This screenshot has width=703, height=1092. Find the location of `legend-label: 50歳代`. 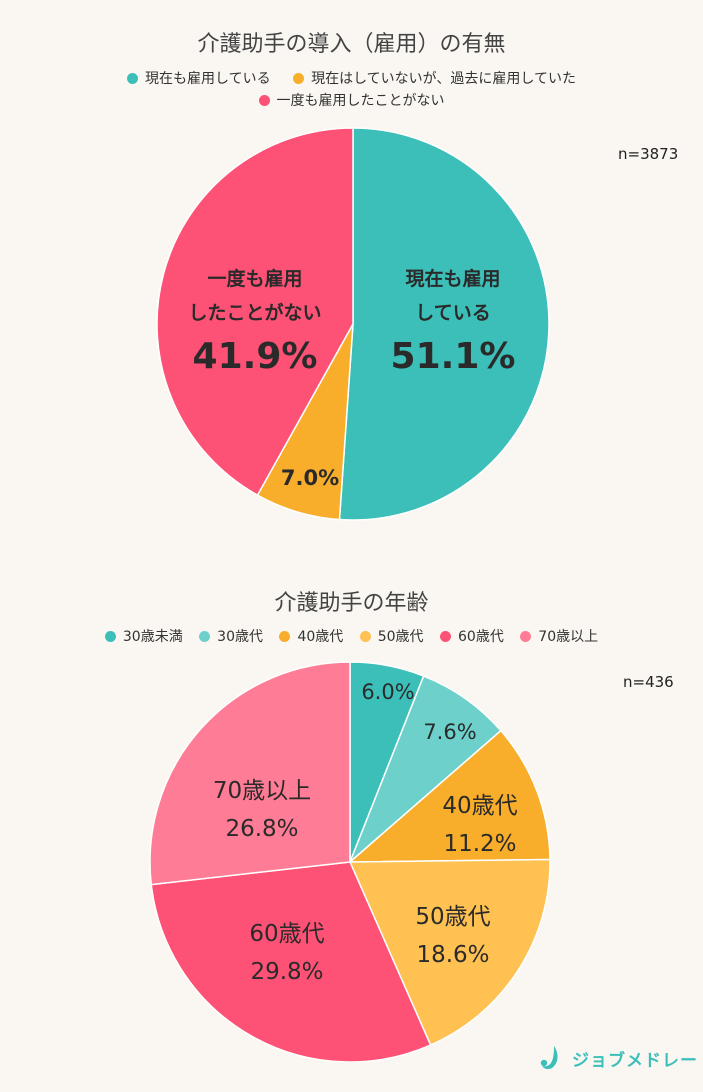

legend-label: 50歳代 is located at coordinates (400, 637).